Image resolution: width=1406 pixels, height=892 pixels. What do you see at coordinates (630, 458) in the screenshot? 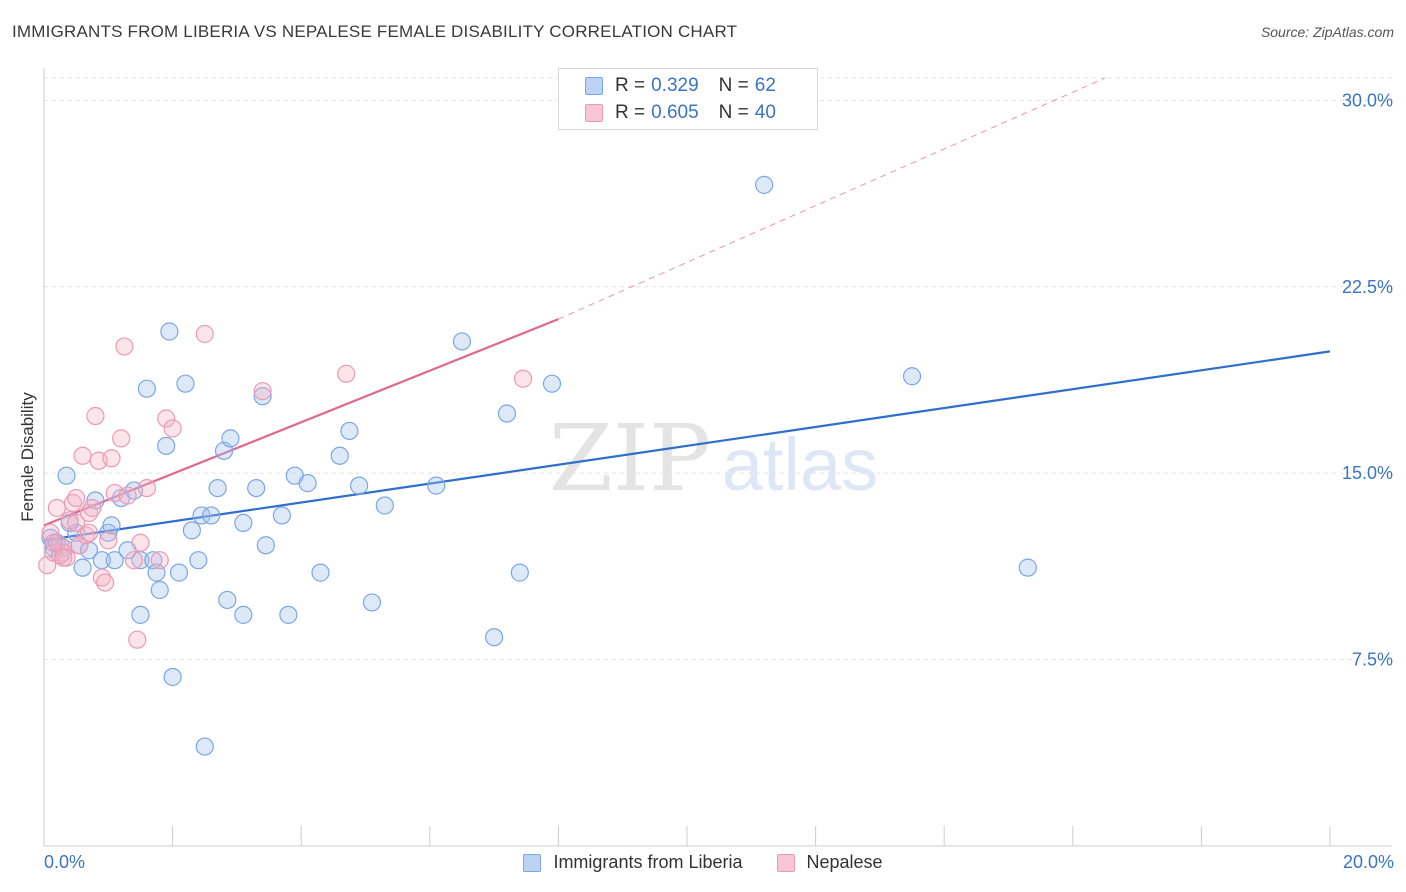
I see `watermark-zip: ZIP` at bounding box center [630, 458].